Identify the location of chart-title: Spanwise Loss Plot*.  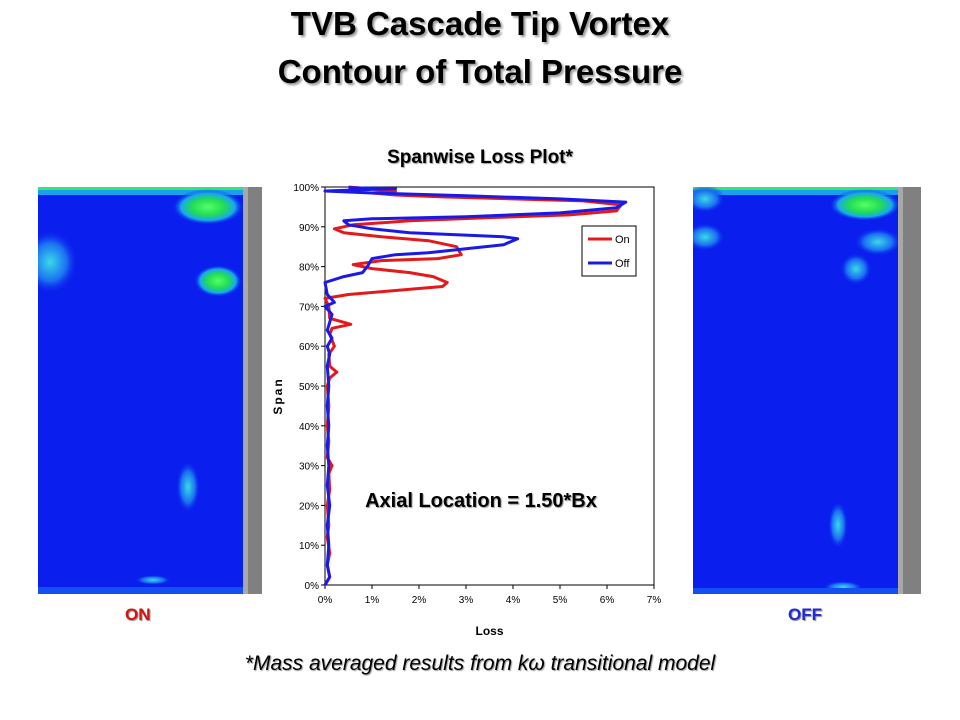
(480, 157).